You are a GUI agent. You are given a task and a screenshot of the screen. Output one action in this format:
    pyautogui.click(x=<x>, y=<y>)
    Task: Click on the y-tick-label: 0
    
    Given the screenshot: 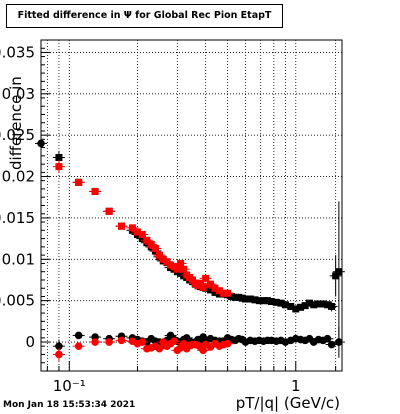 What is the action you would take?
    pyautogui.click(x=30, y=342)
    